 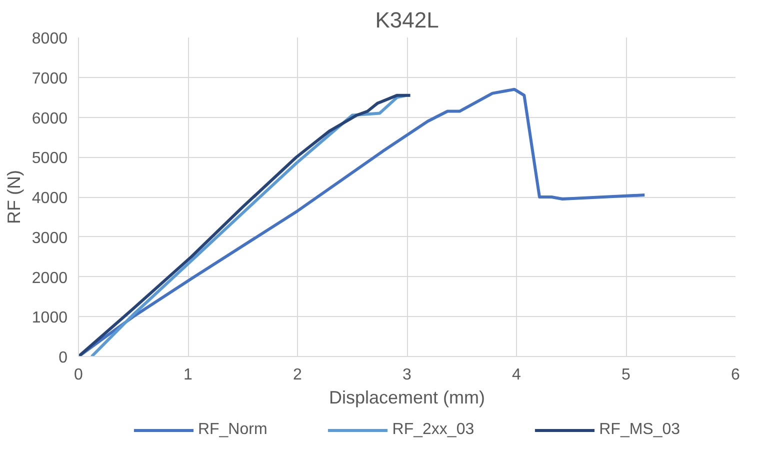 I want to click on y-tick-label: 7000, so click(x=50, y=79).